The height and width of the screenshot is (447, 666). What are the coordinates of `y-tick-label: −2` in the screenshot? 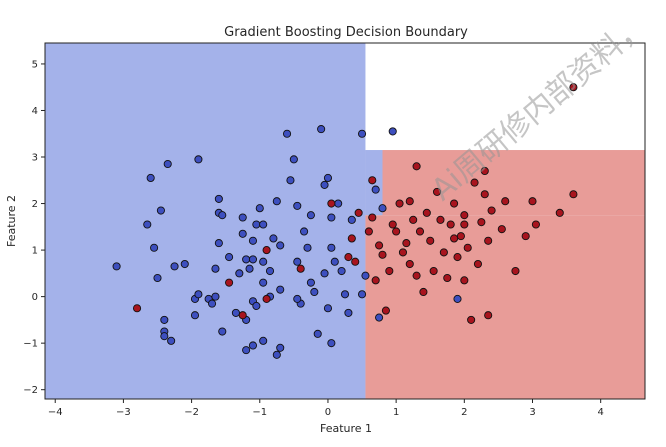 It's located at (30, 390).